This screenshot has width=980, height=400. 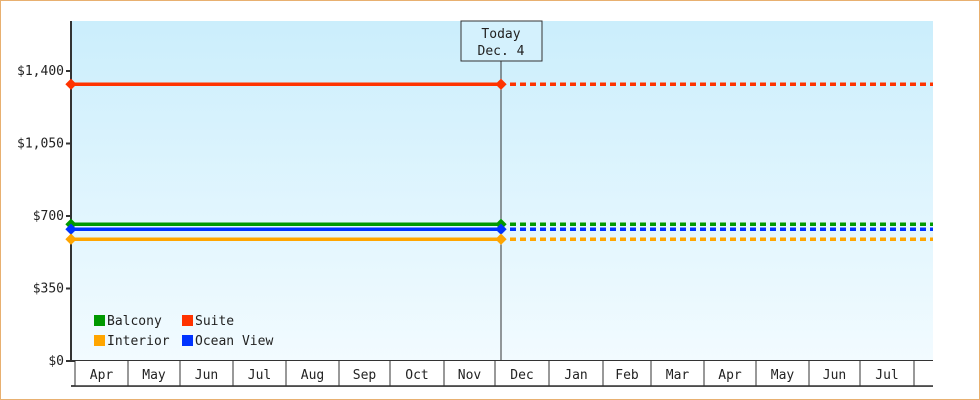 I want to click on y-tick-label: $0, so click(x=56, y=361).